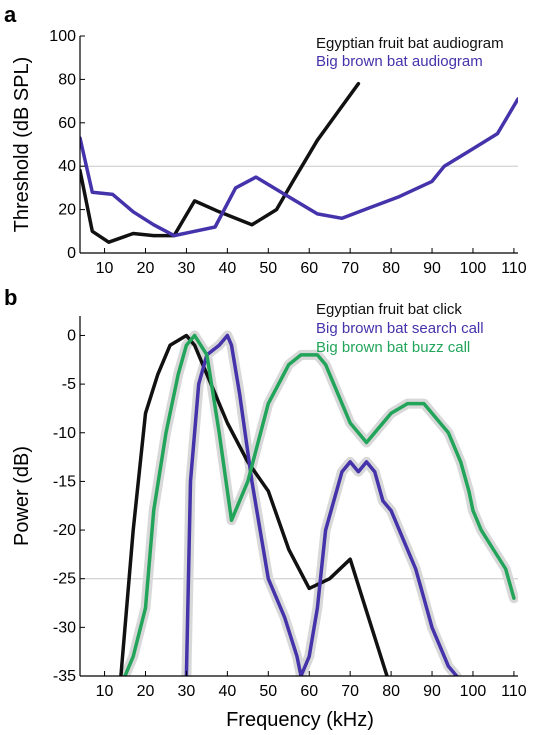  I want to click on y-tick-label: -30, so click(64, 627).